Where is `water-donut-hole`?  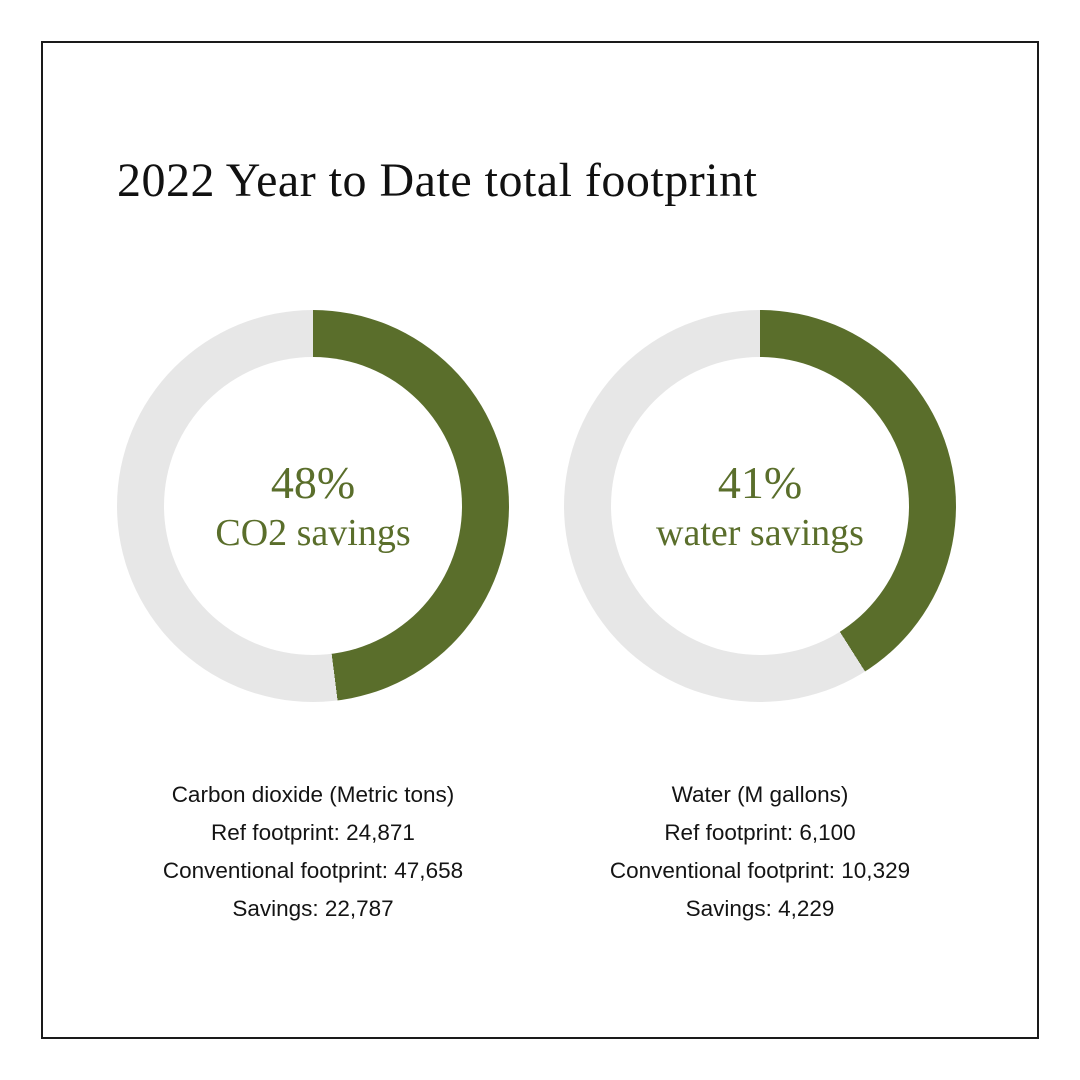 water-donut-hole is located at coordinates (760, 506).